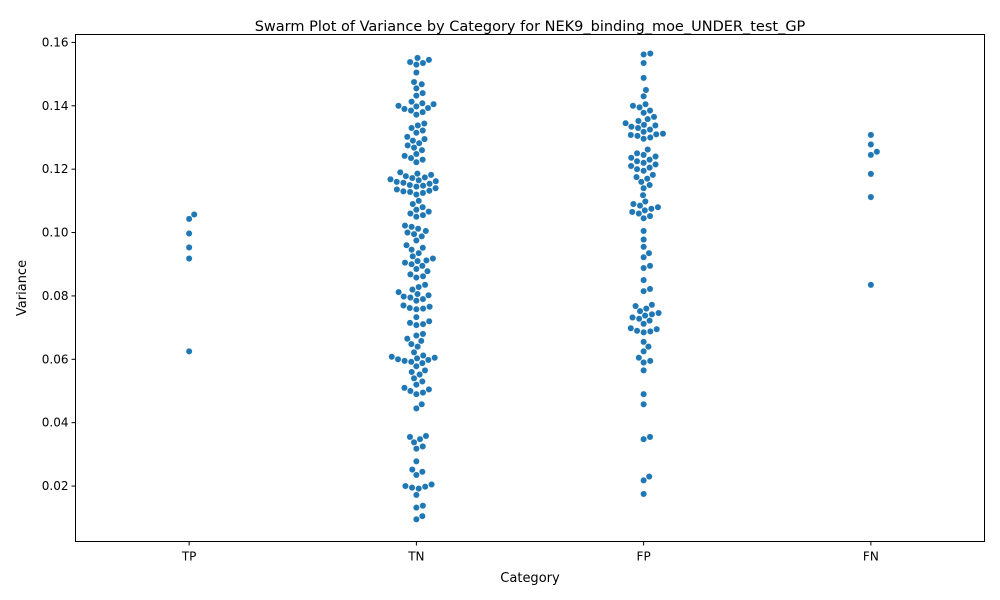  Describe the element at coordinates (877, 152) in the screenshot. I see `data-point-fn` at that location.